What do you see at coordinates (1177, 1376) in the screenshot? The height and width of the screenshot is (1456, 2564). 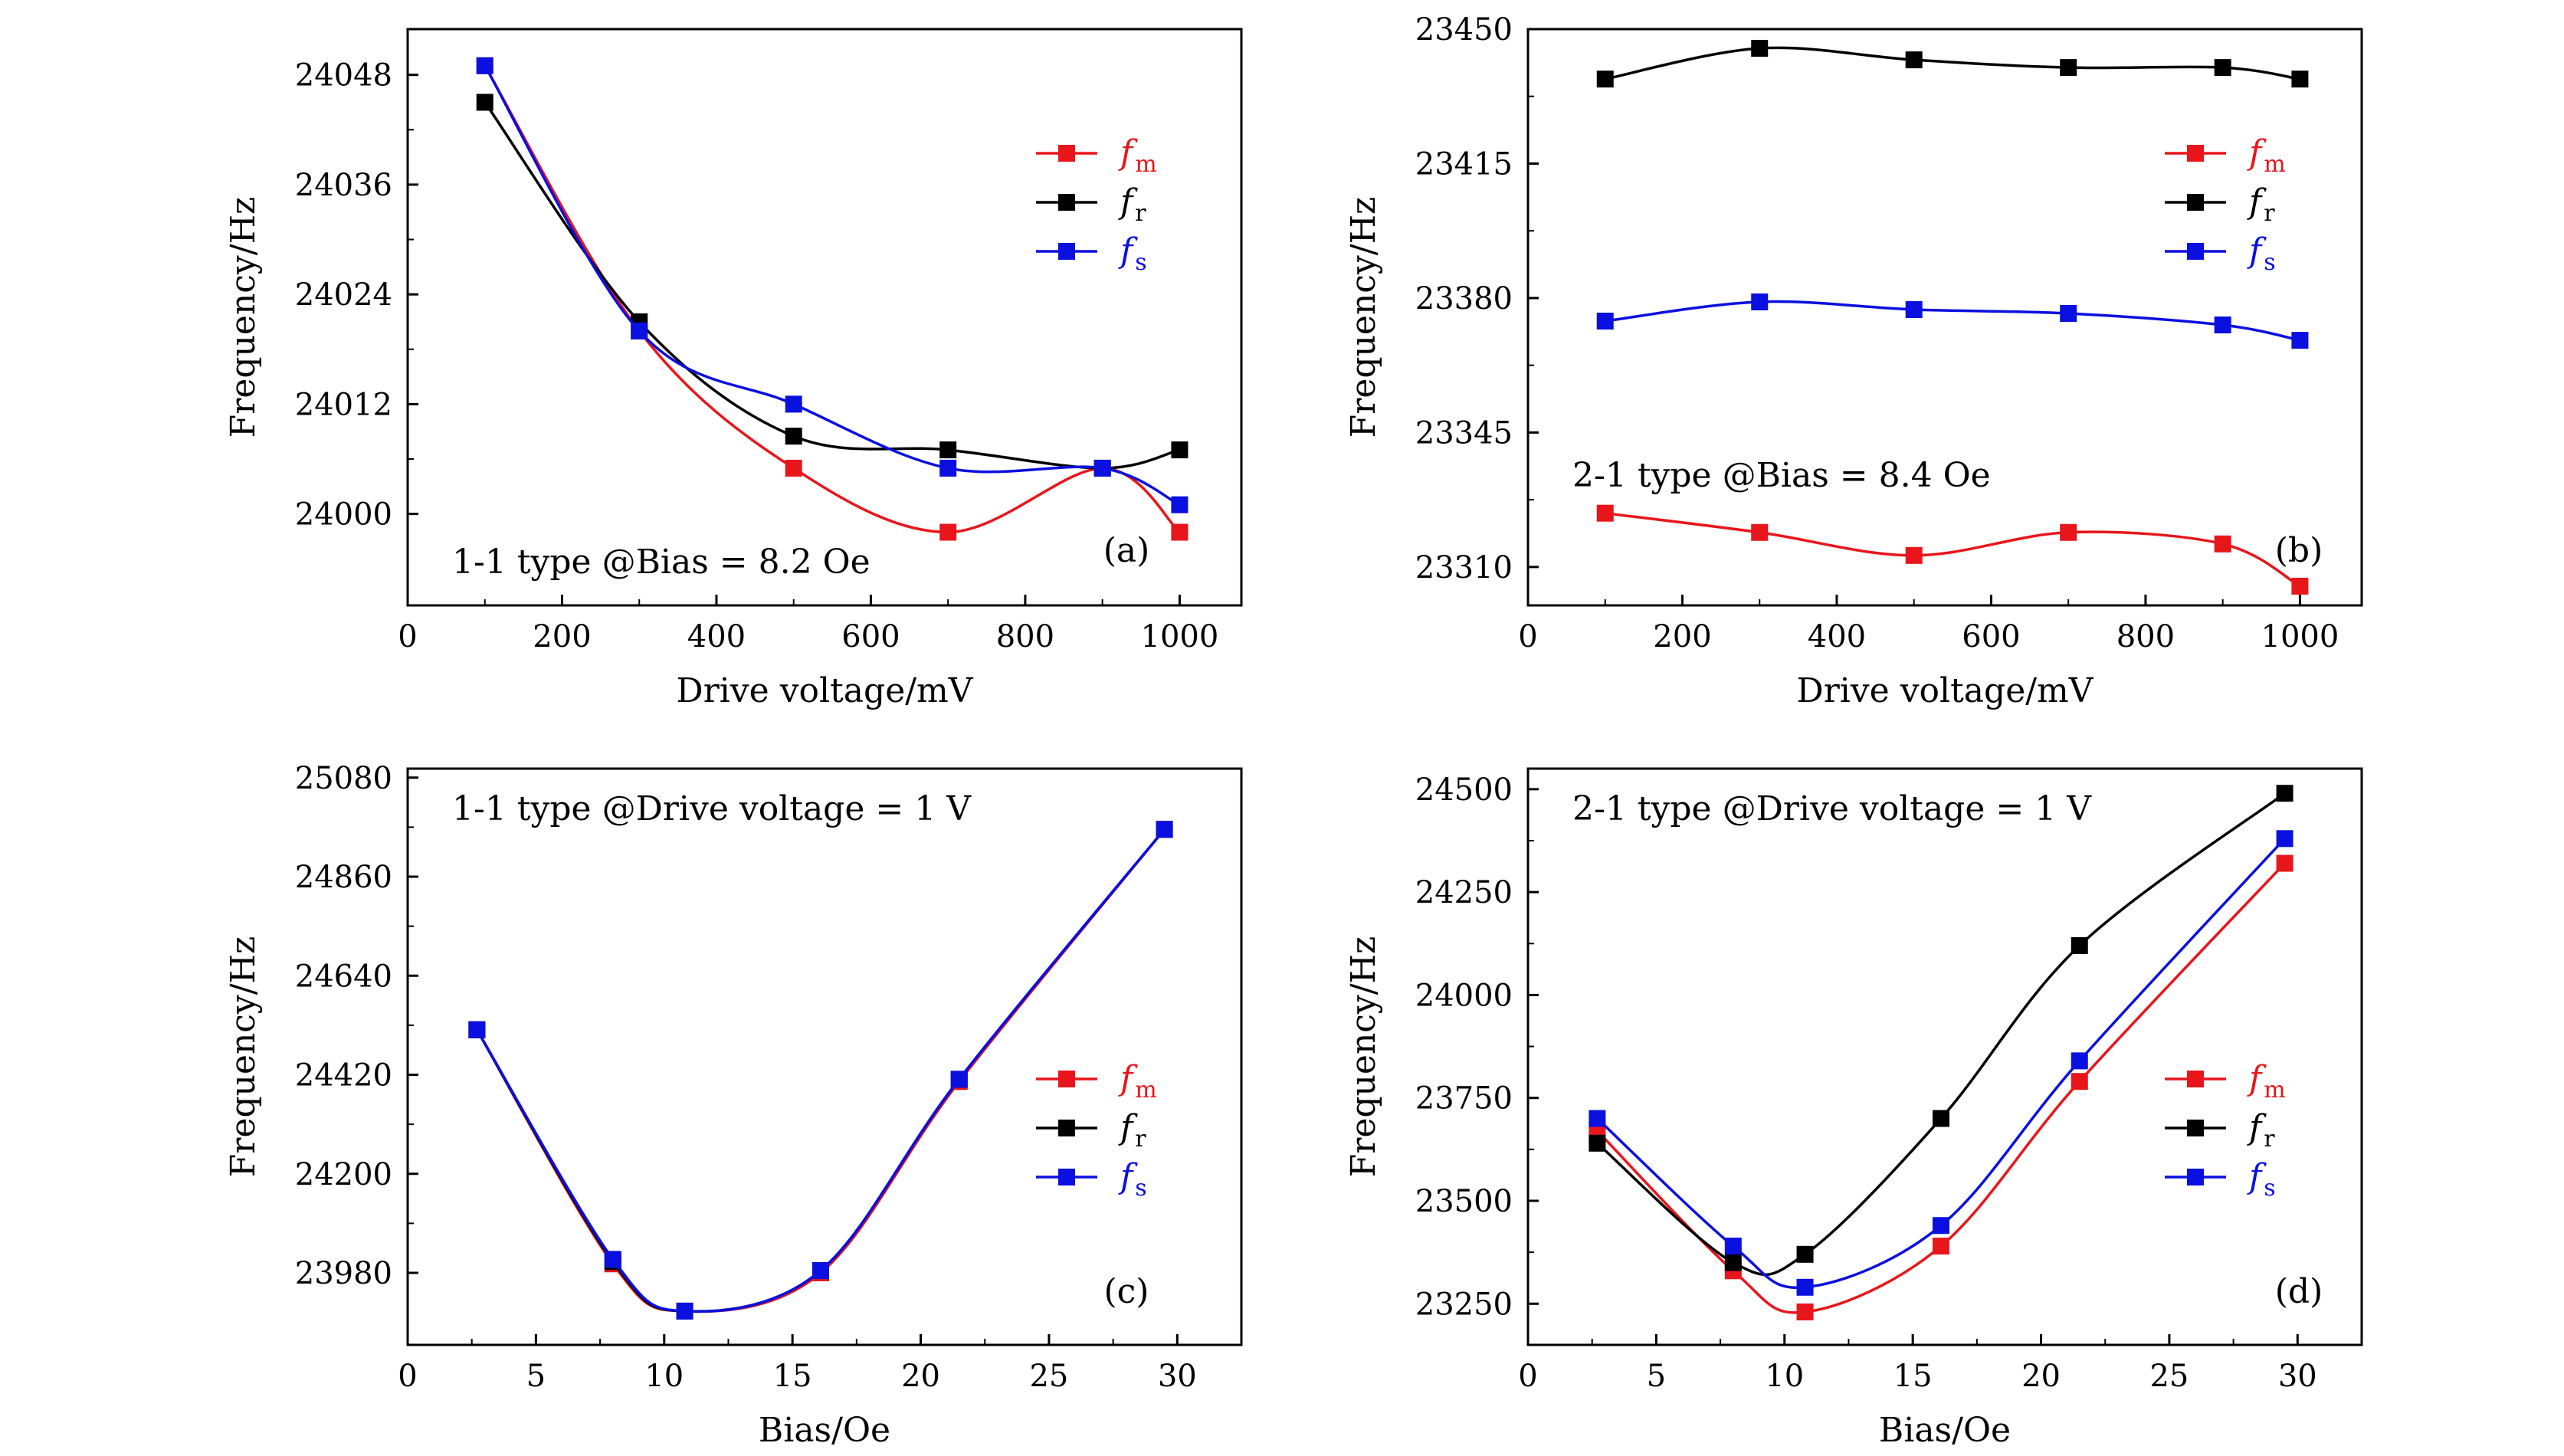 I see `x-tick-label-c-6: 30` at bounding box center [1177, 1376].